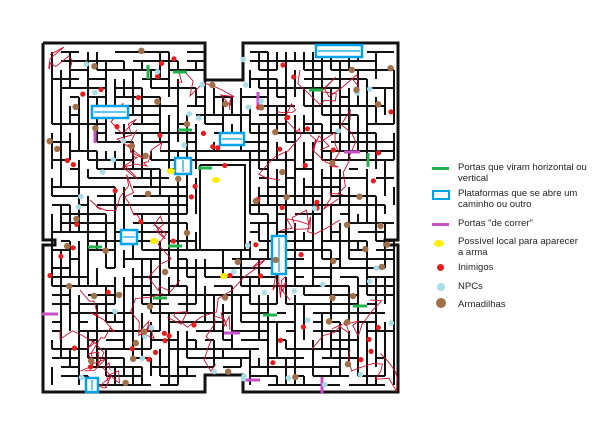 The width and height of the screenshot is (612, 442). Describe the element at coordinates (440, 224) in the screenshot. I see `purple-door-line-icon` at that location.